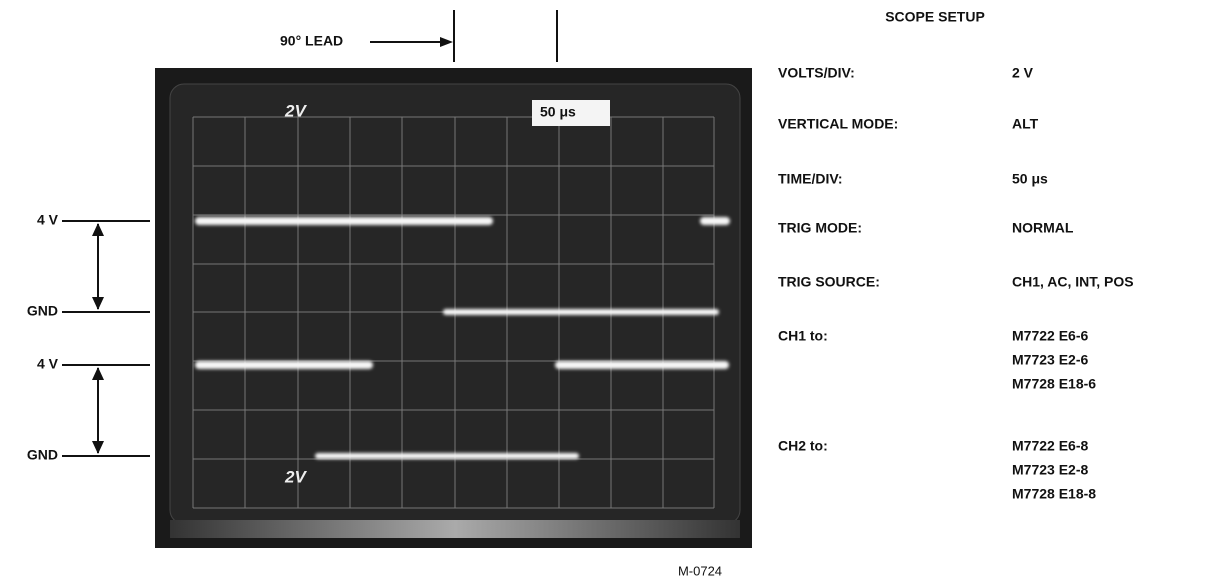  I want to click on setup-value: NORMAL, so click(1043, 228).